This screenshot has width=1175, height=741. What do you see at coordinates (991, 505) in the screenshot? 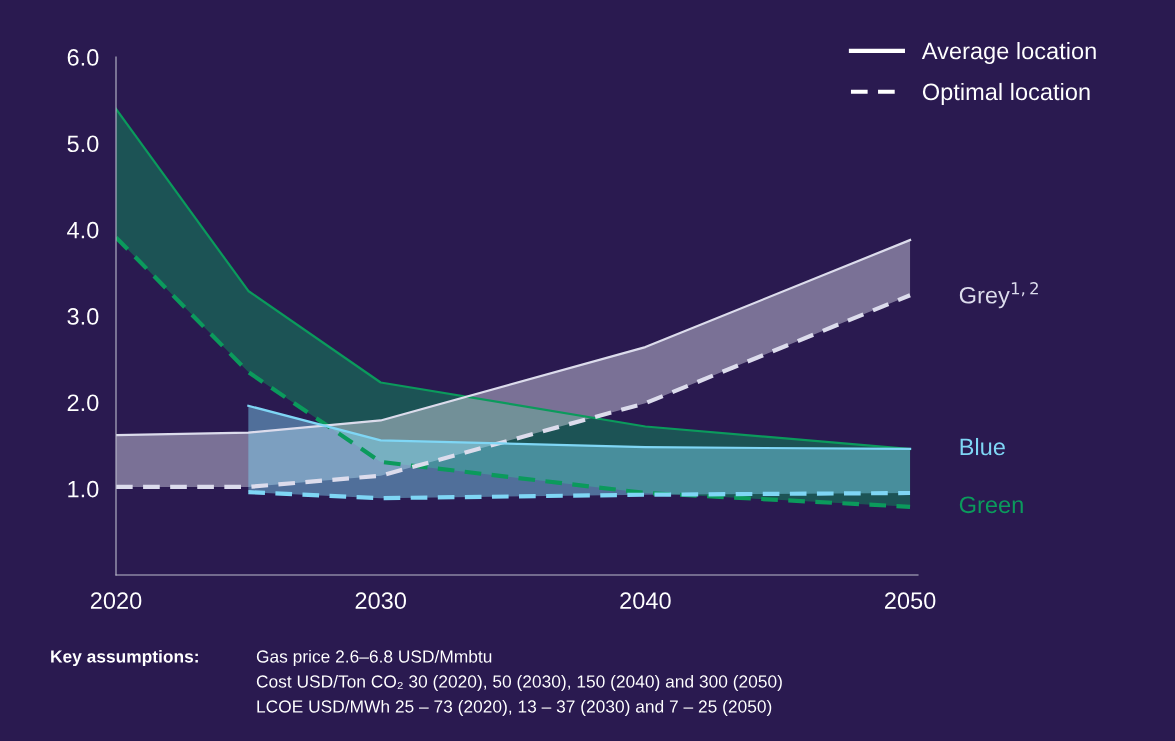
I see `text: Green` at bounding box center [991, 505].